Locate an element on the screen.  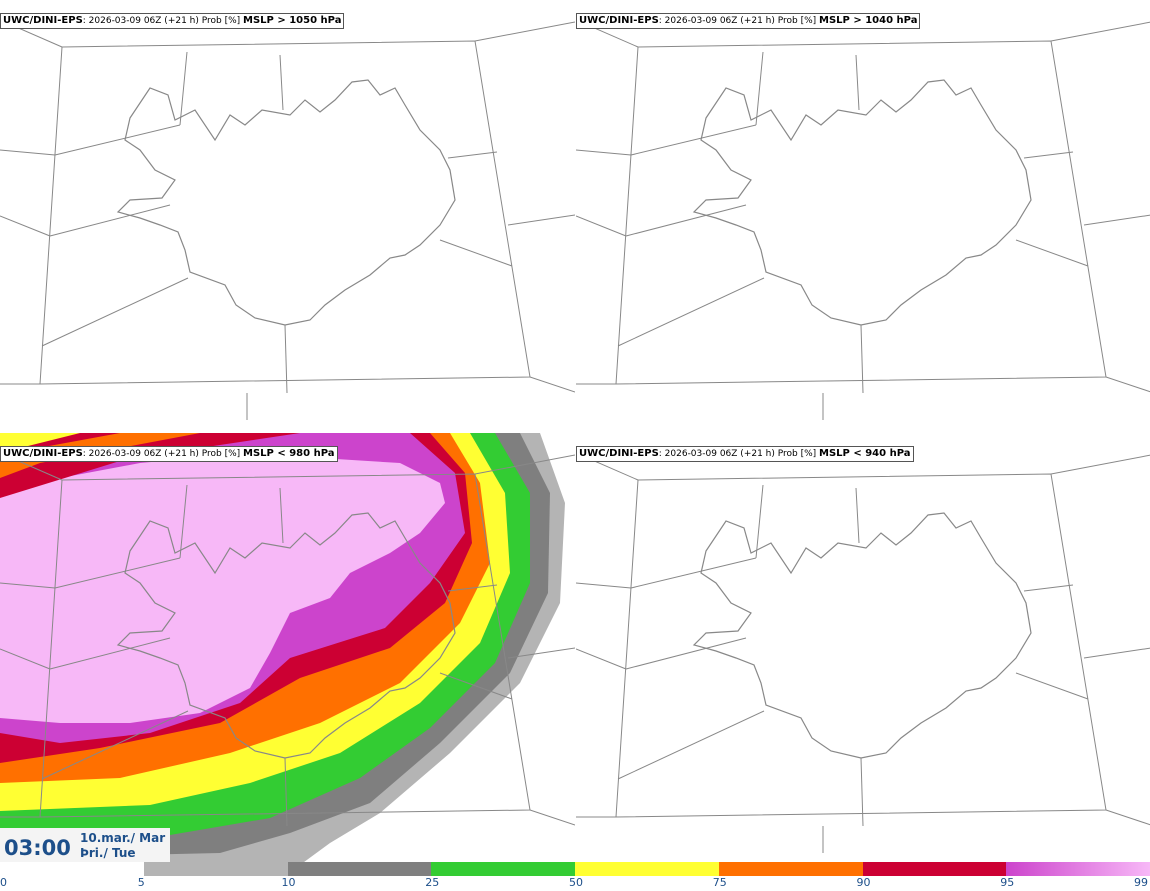
colorbar-tick-label: 50 is located at coordinates (576, 882).